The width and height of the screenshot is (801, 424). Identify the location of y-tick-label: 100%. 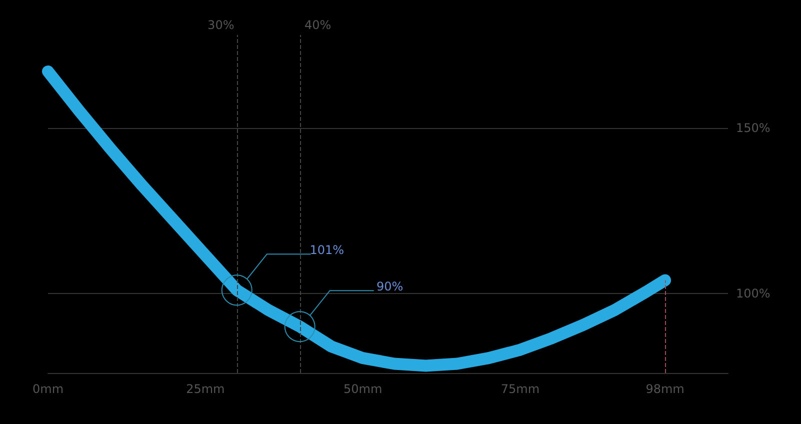
(753, 293).